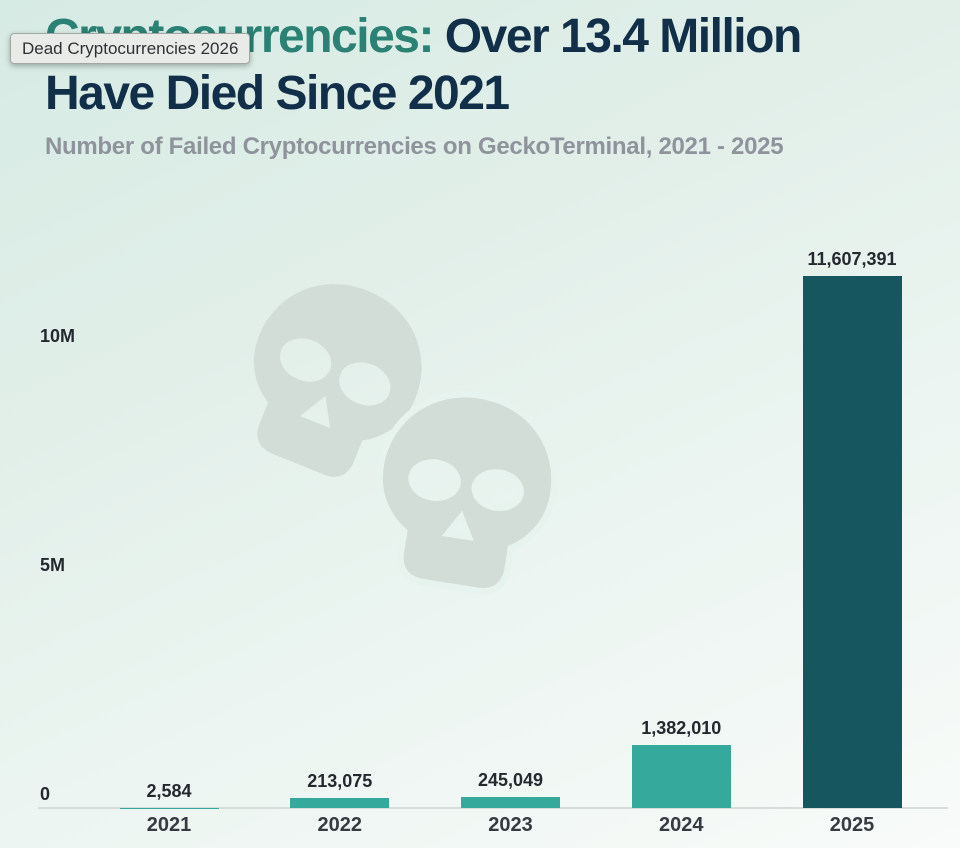  Describe the element at coordinates (852, 542) in the screenshot. I see `bar-2025` at that location.